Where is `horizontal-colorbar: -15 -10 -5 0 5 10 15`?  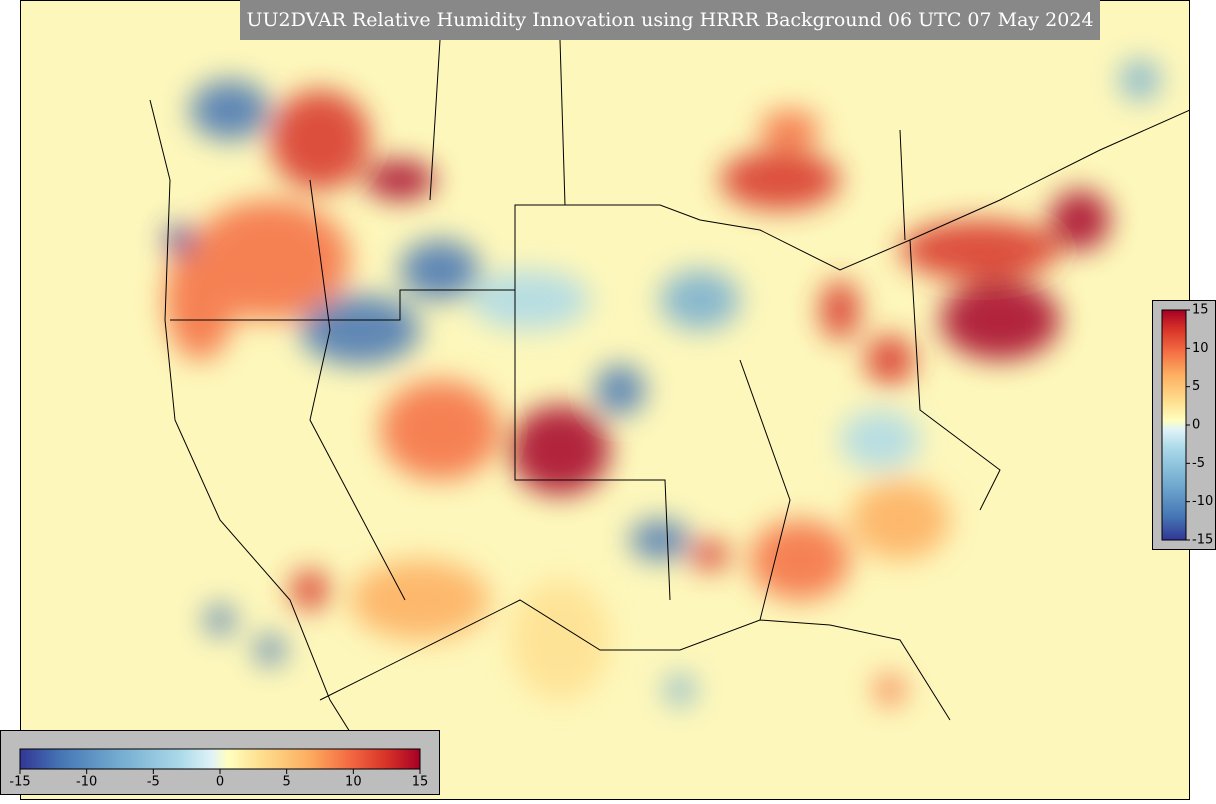
horizontal-colorbar: -15 -10 -5 0 5 10 15 is located at coordinates (220, 762).